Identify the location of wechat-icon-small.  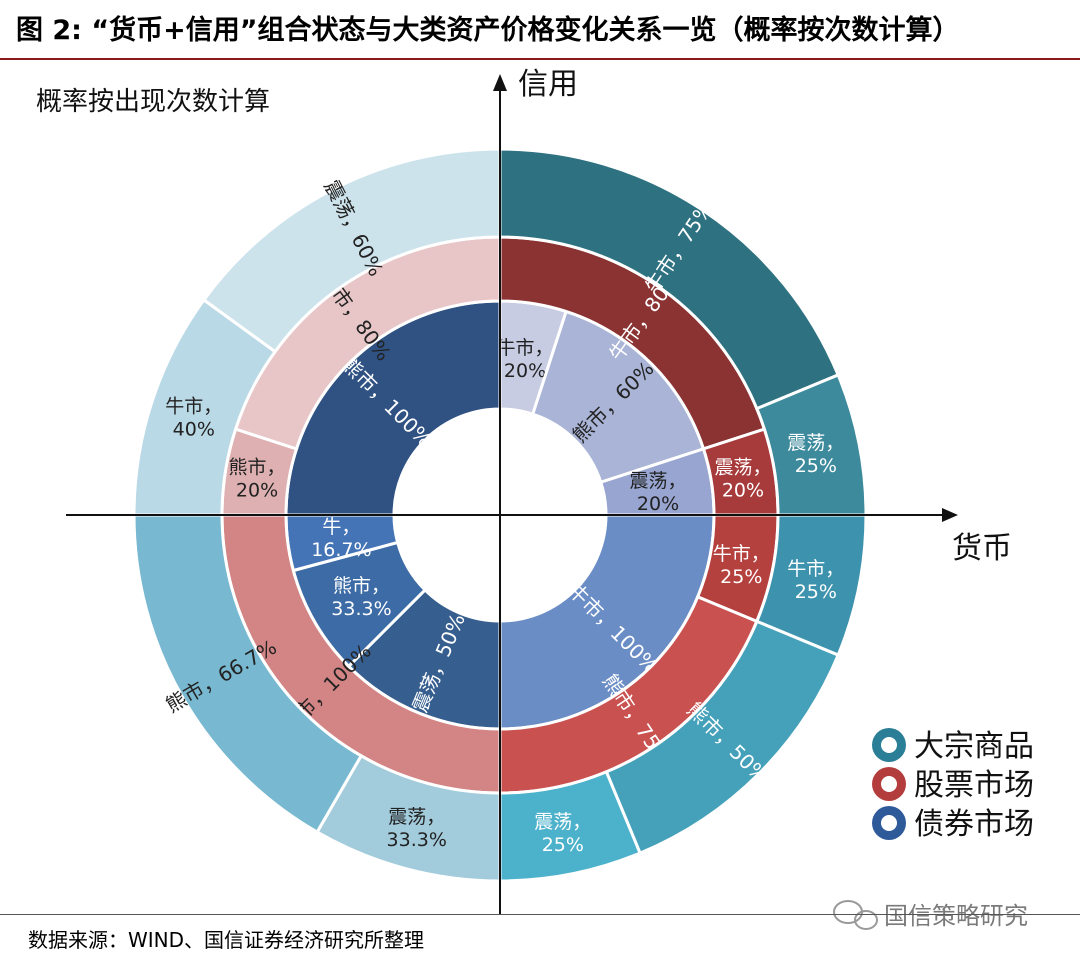
(866, 920).